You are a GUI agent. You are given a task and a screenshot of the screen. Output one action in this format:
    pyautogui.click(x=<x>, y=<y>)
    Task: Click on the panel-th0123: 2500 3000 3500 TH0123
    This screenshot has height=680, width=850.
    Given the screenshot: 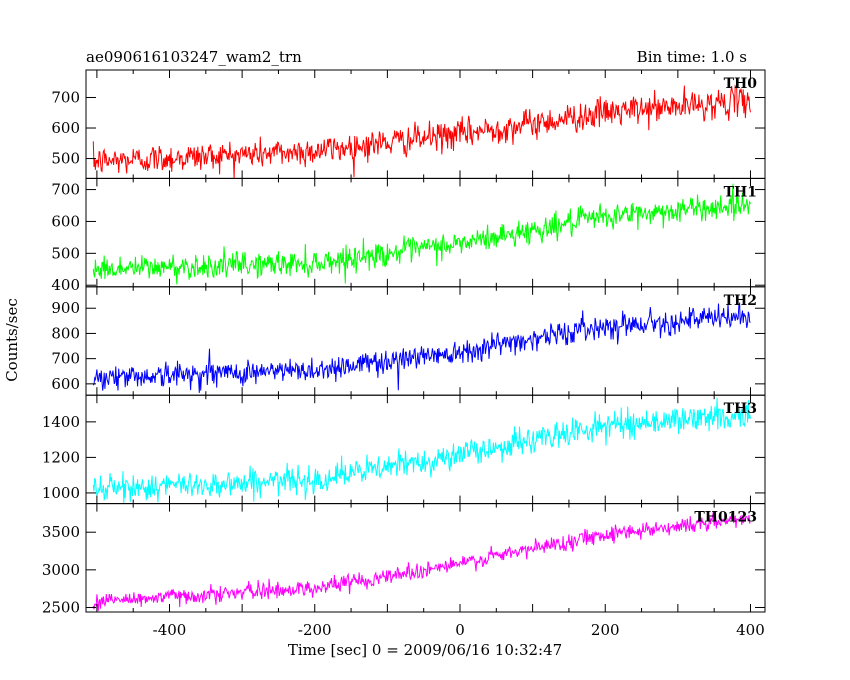 What is the action you would take?
    pyautogui.click(x=404, y=559)
    